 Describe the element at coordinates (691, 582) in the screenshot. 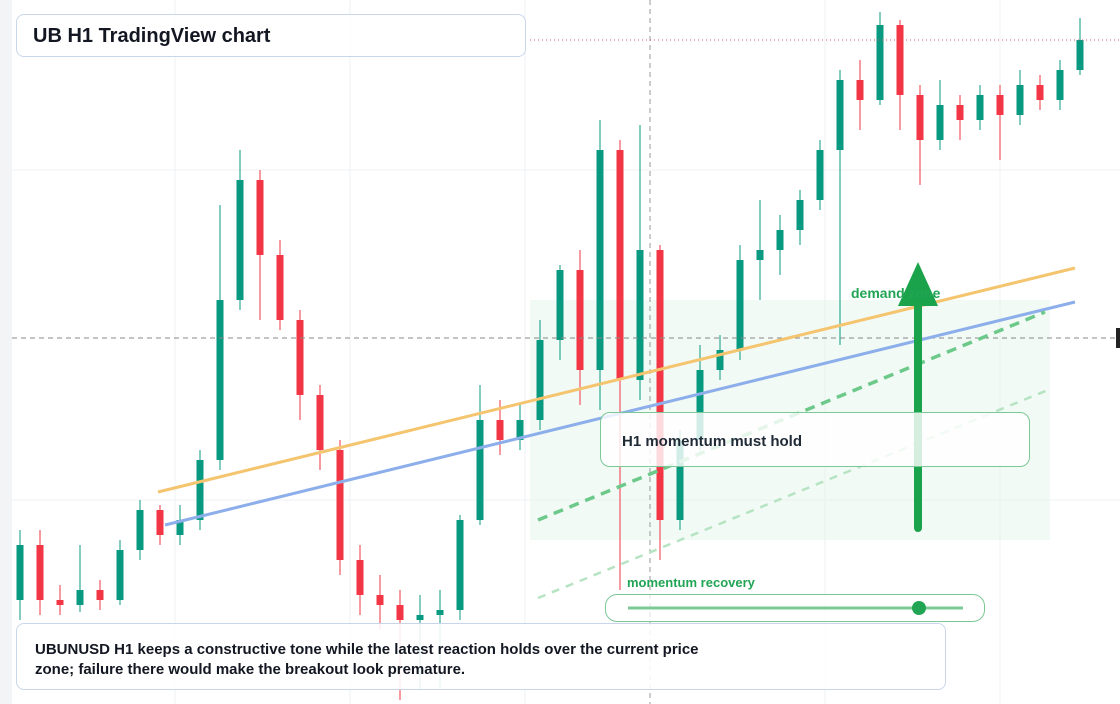

I see `slider-label: momentum recovery` at that location.